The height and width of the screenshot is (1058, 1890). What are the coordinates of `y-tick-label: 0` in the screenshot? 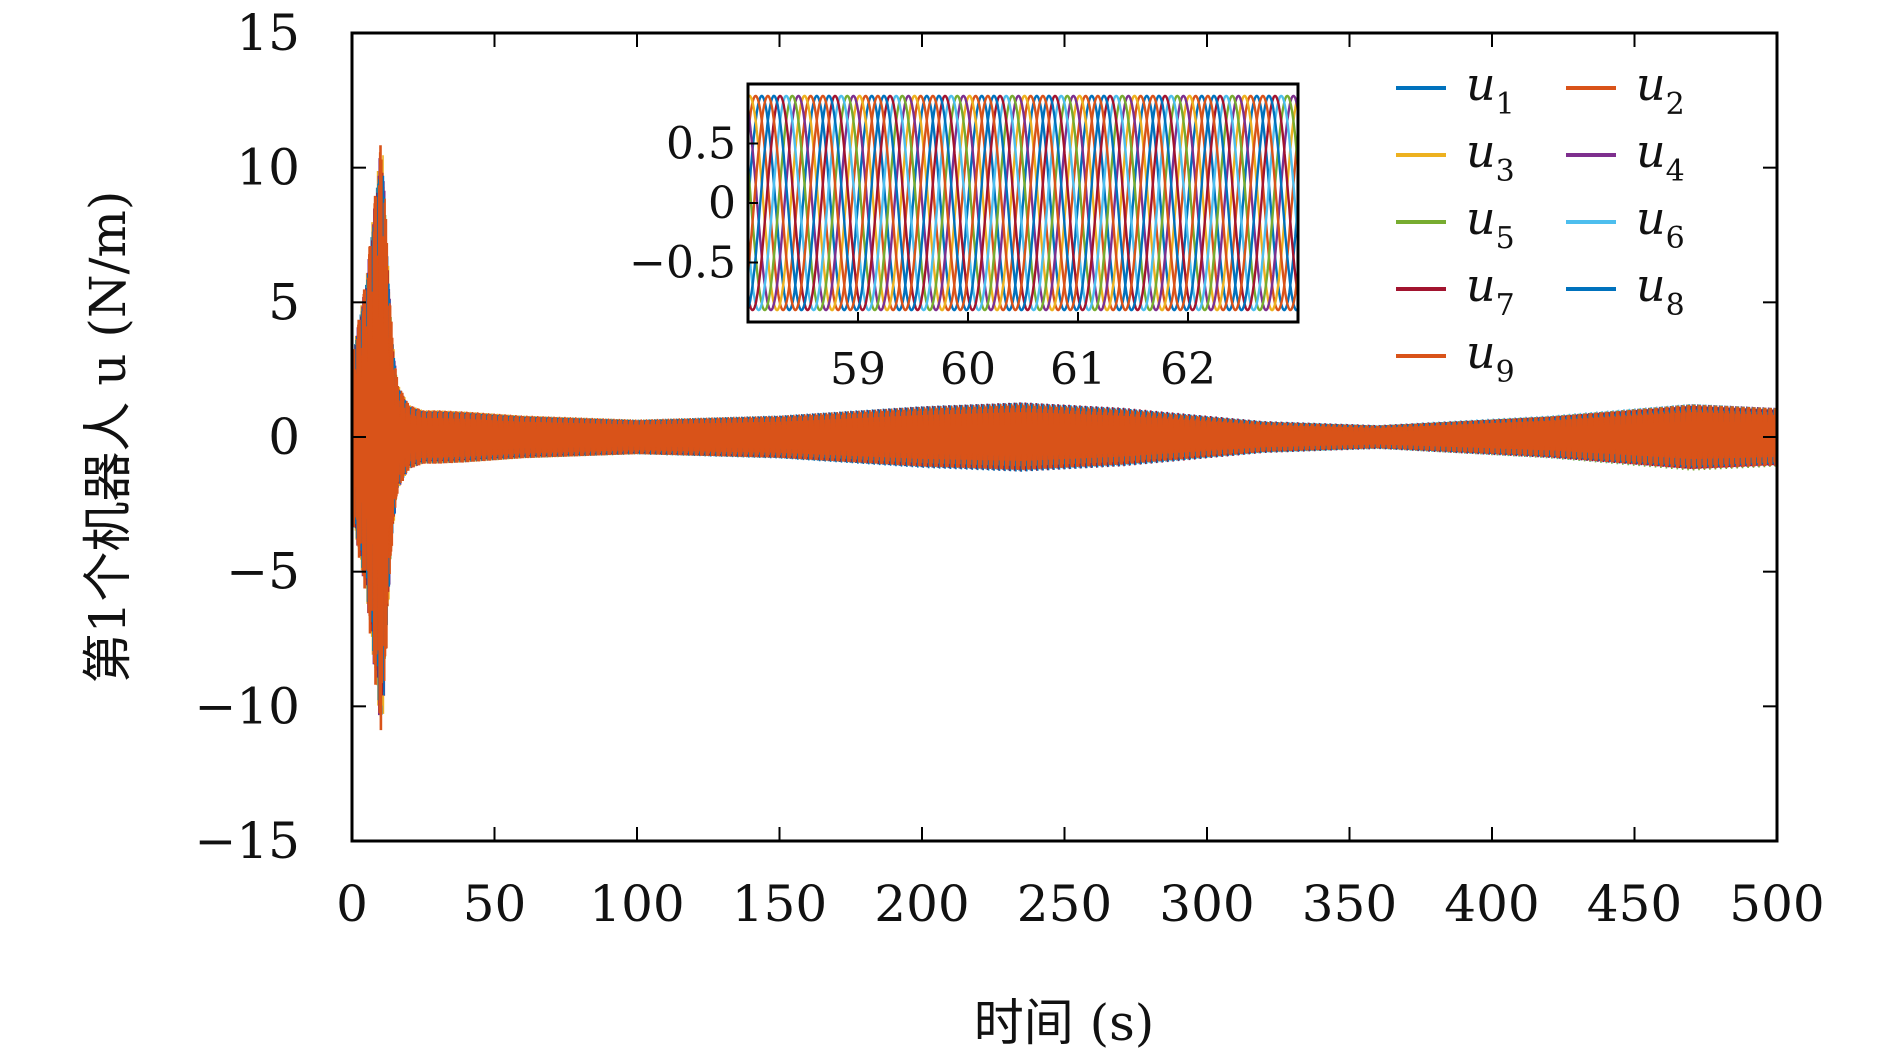 It's located at (284, 437).